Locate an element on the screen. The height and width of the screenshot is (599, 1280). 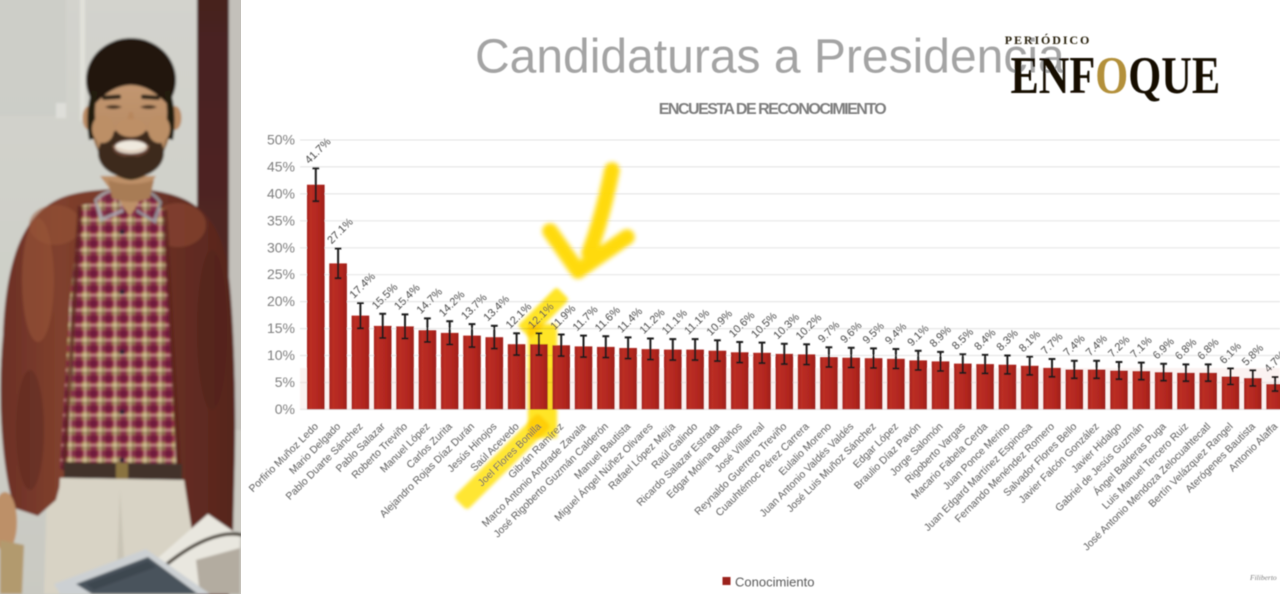
svg-text: 5% is located at coordinates (285, 382).